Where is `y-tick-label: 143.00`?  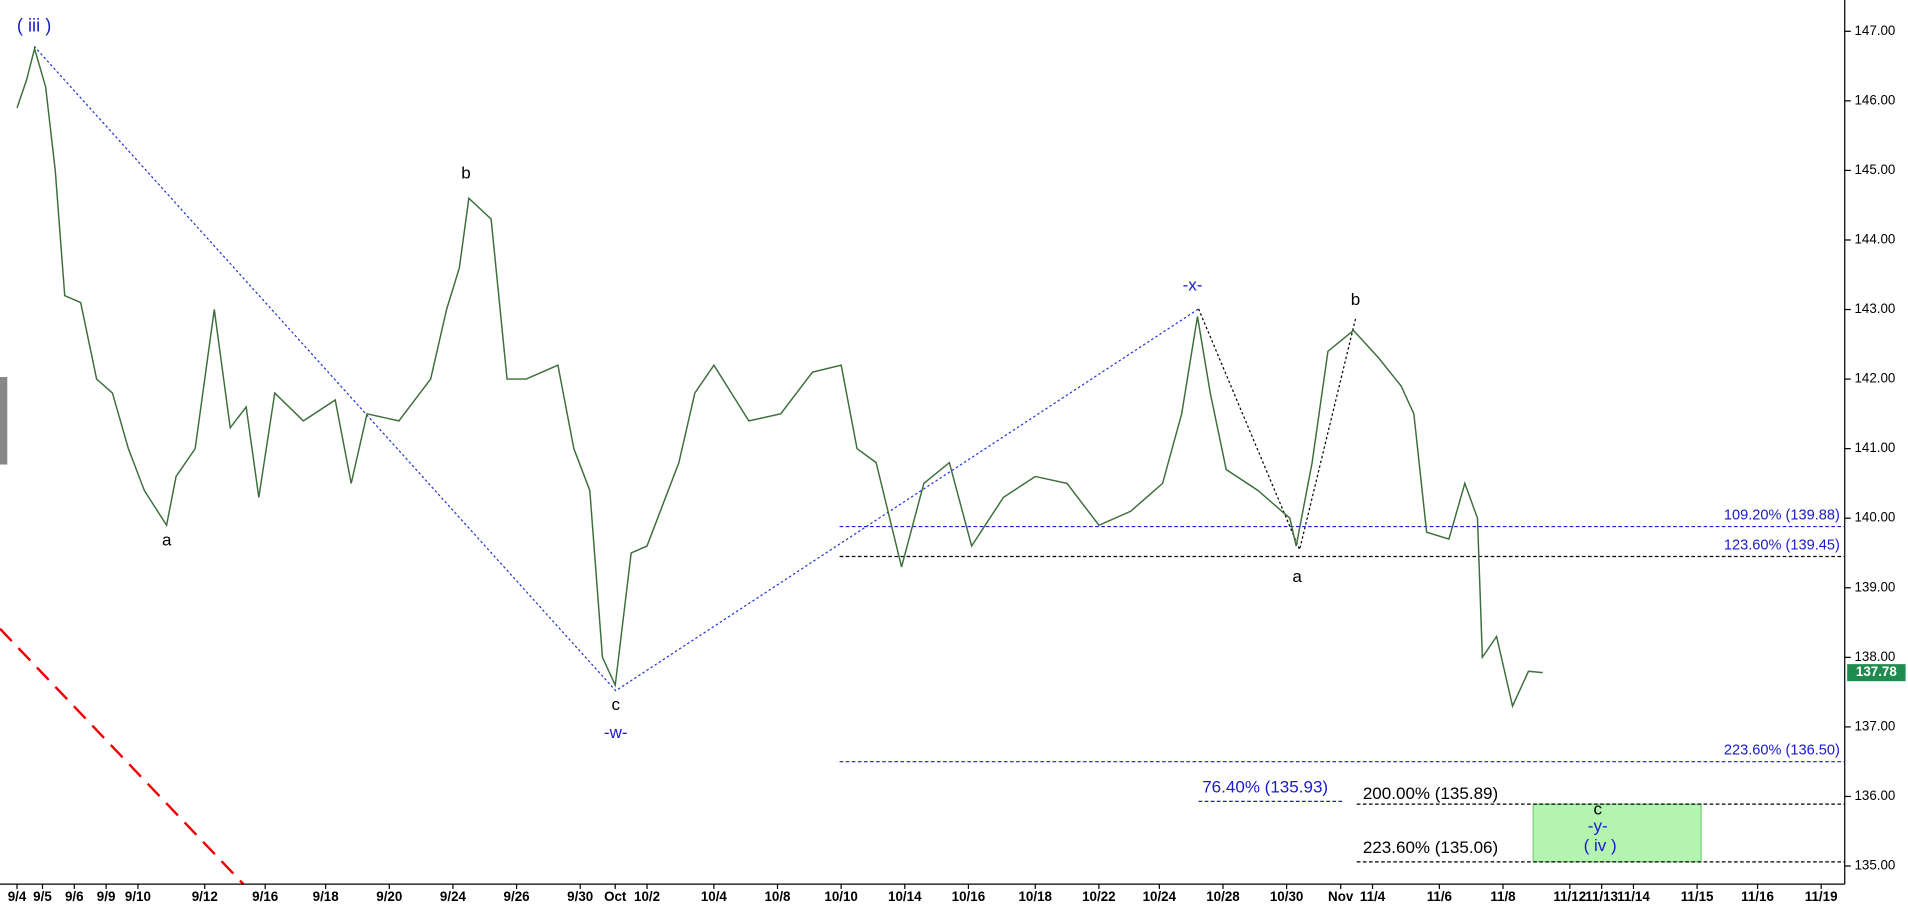 y-tick-label: 143.00 is located at coordinates (1874, 308).